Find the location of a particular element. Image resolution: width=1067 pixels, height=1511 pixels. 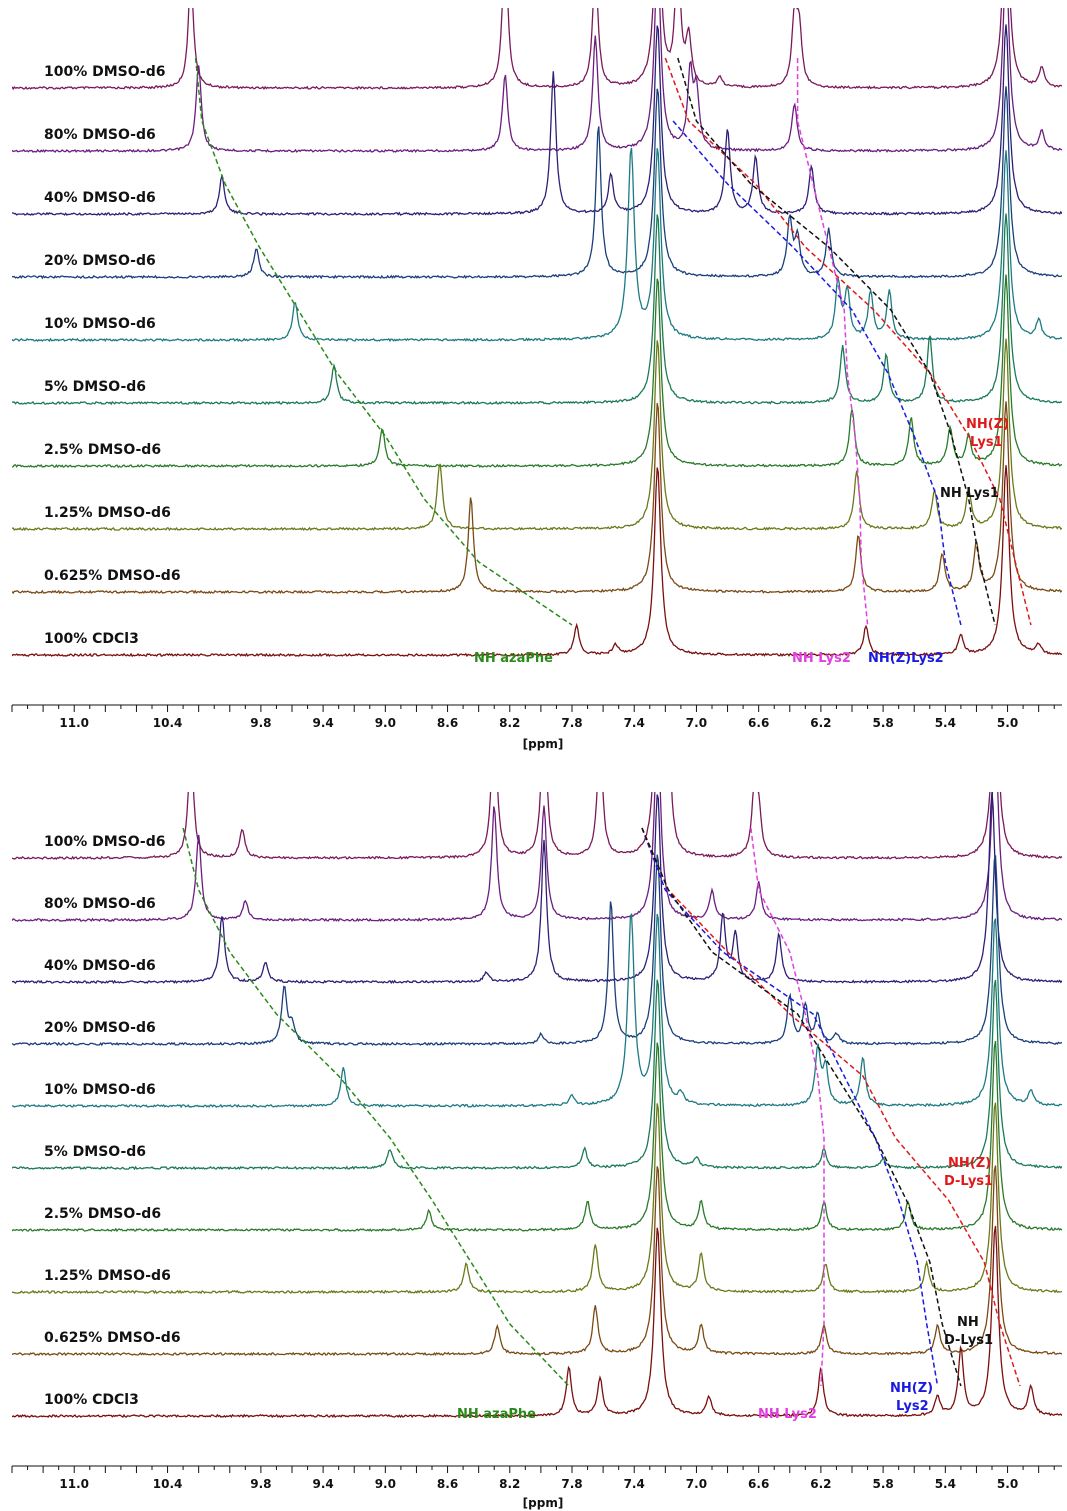

annotation-nhz-dlys1-b: D-Lys1 is located at coordinates (968, 1181).